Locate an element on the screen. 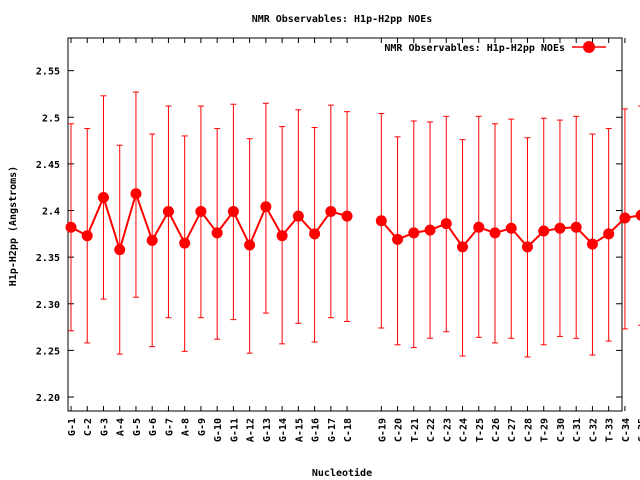  legend-label: NMR Observables: H1p-H2pp NOEs is located at coordinates (474, 48).